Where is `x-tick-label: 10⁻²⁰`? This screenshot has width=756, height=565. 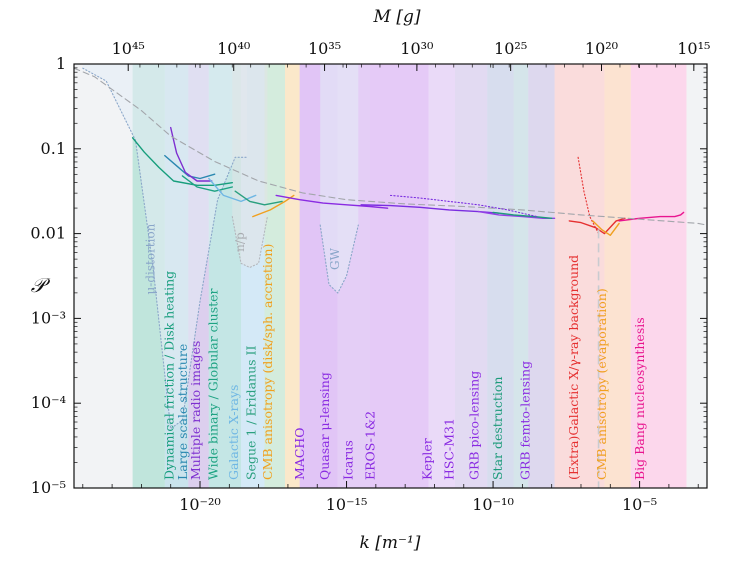
x-tick-label: 10⁻²⁰ is located at coordinates (200, 504).